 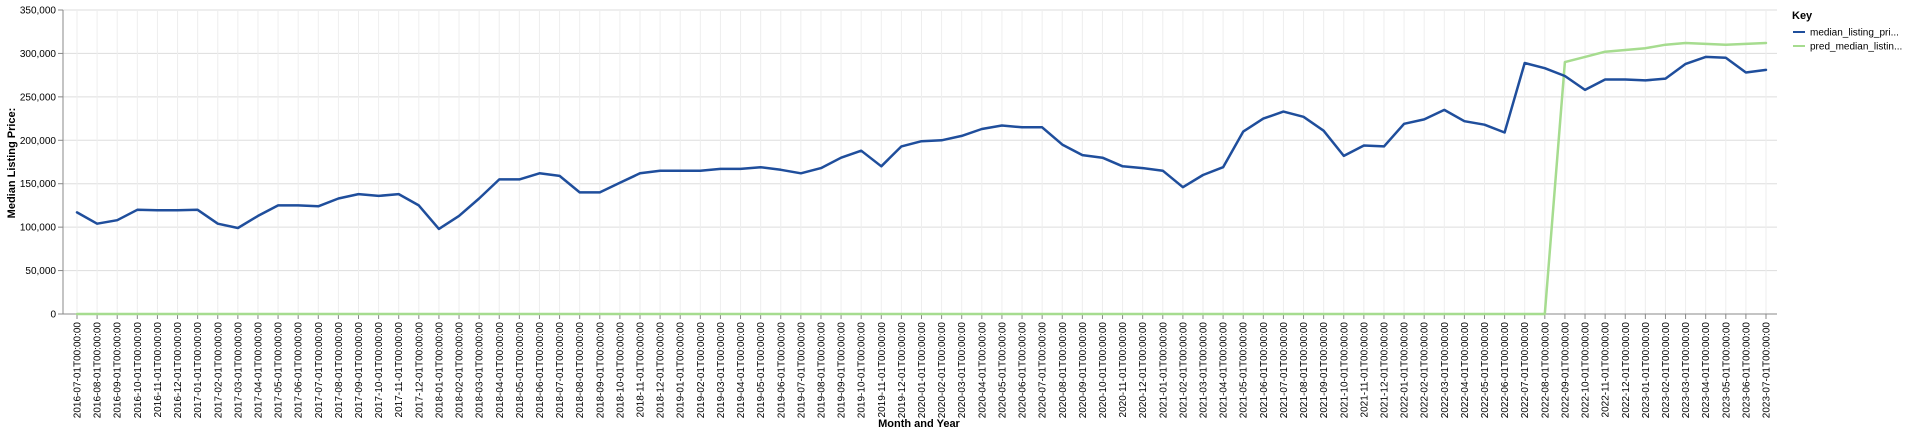 I want to click on x-tick-label: 2018-06-01T00:00:00, so click(x=540, y=370).